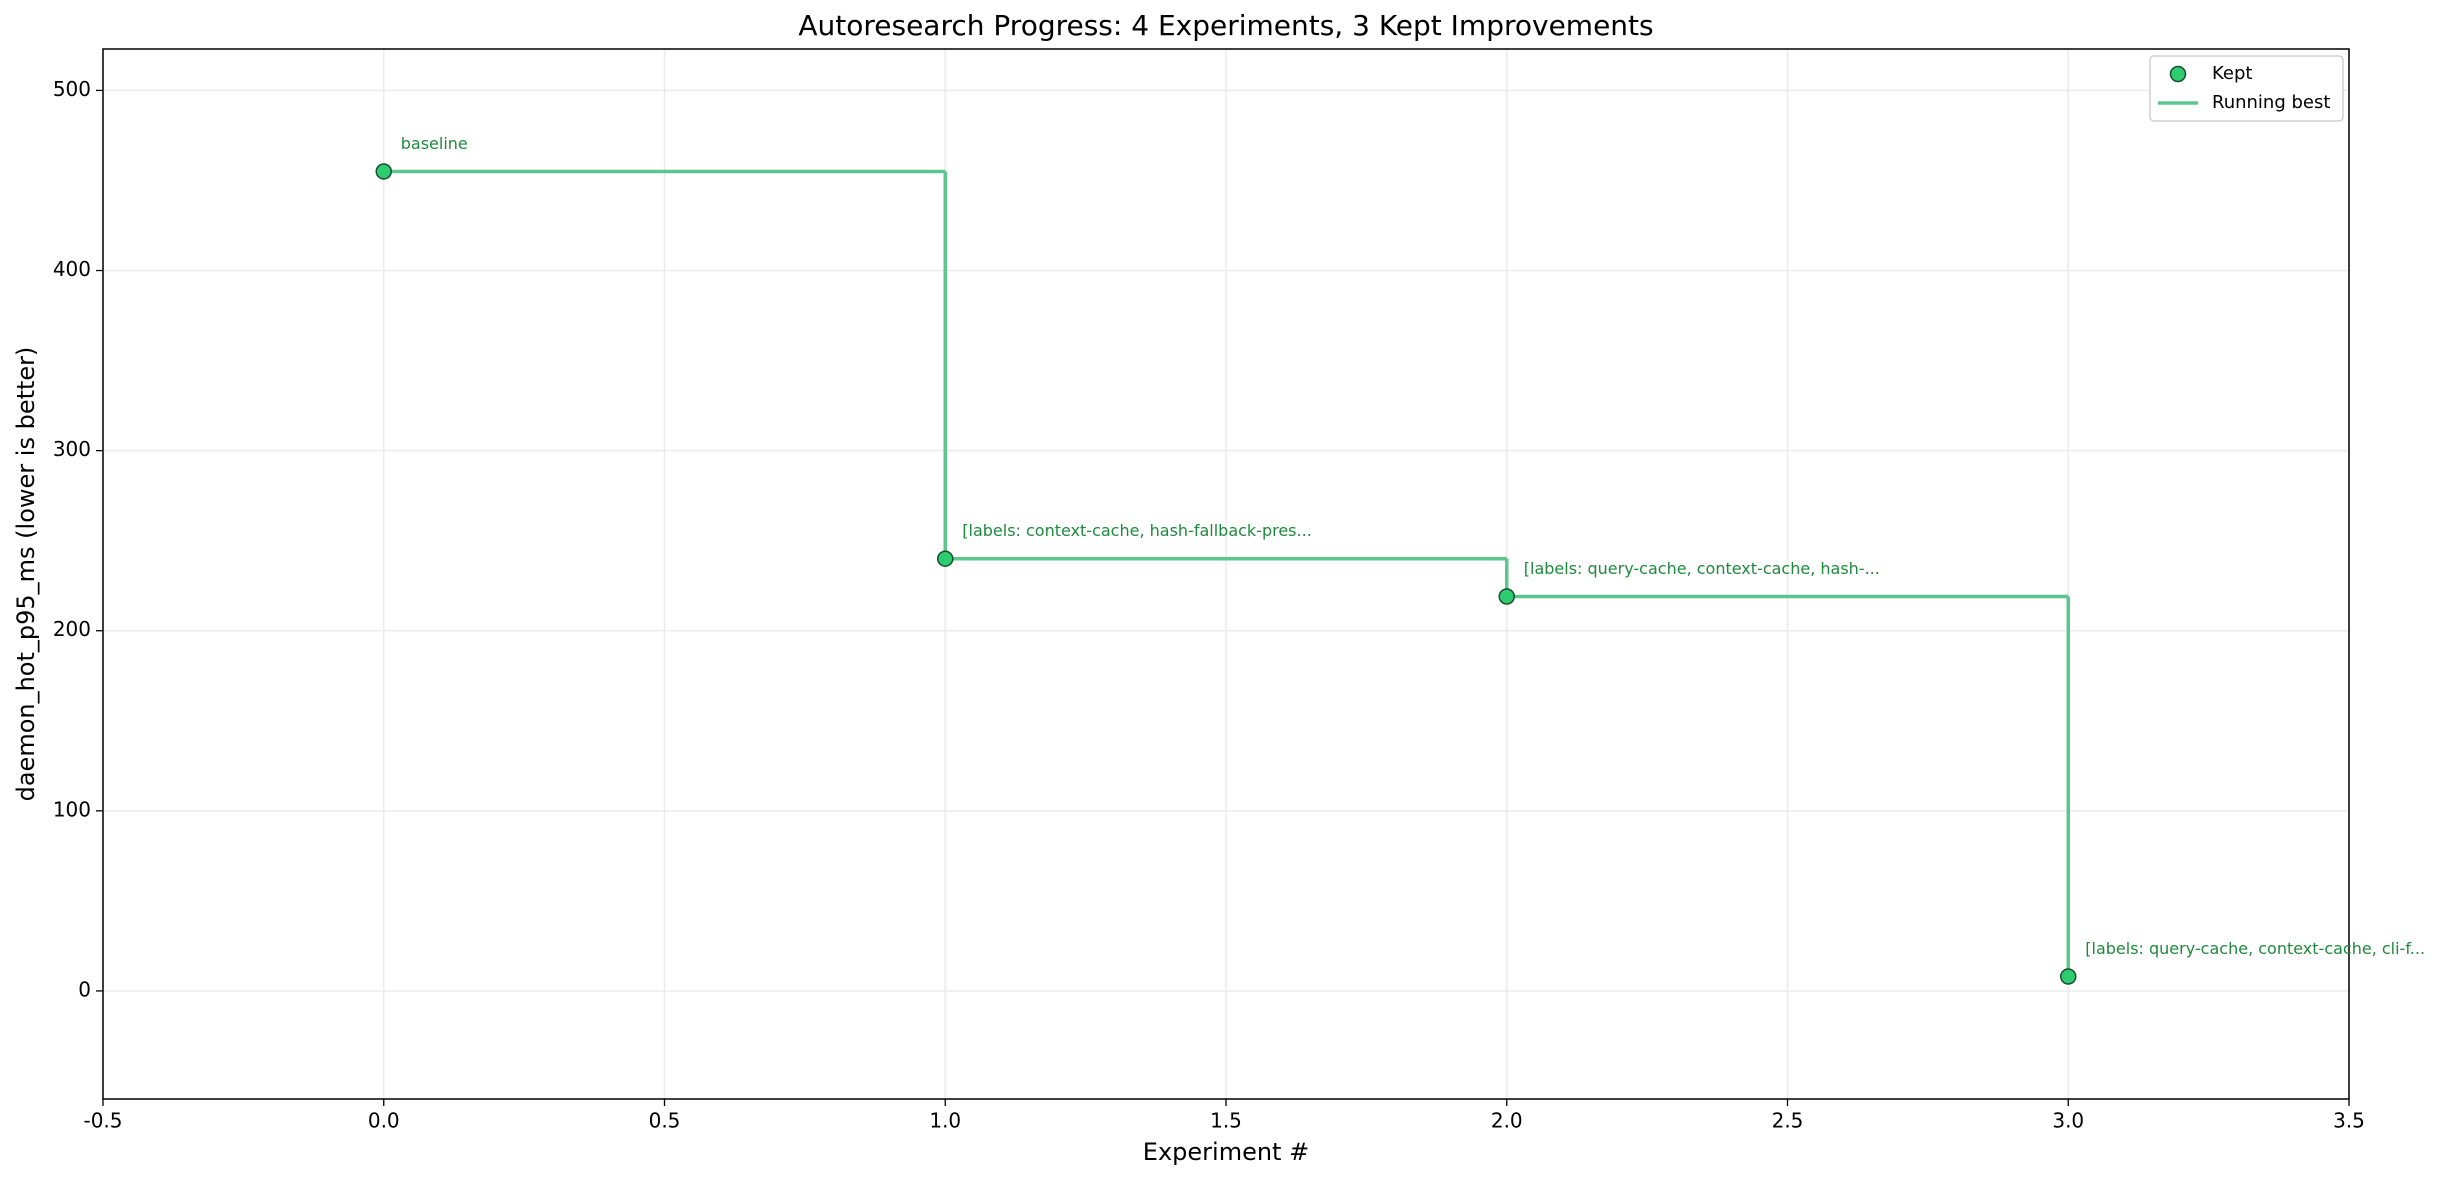 The width and height of the screenshot is (2454, 1180). Describe the element at coordinates (26, 574) in the screenshot. I see `y-axis-label: daemon_hot_p95_ms (lower is better)` at that location.